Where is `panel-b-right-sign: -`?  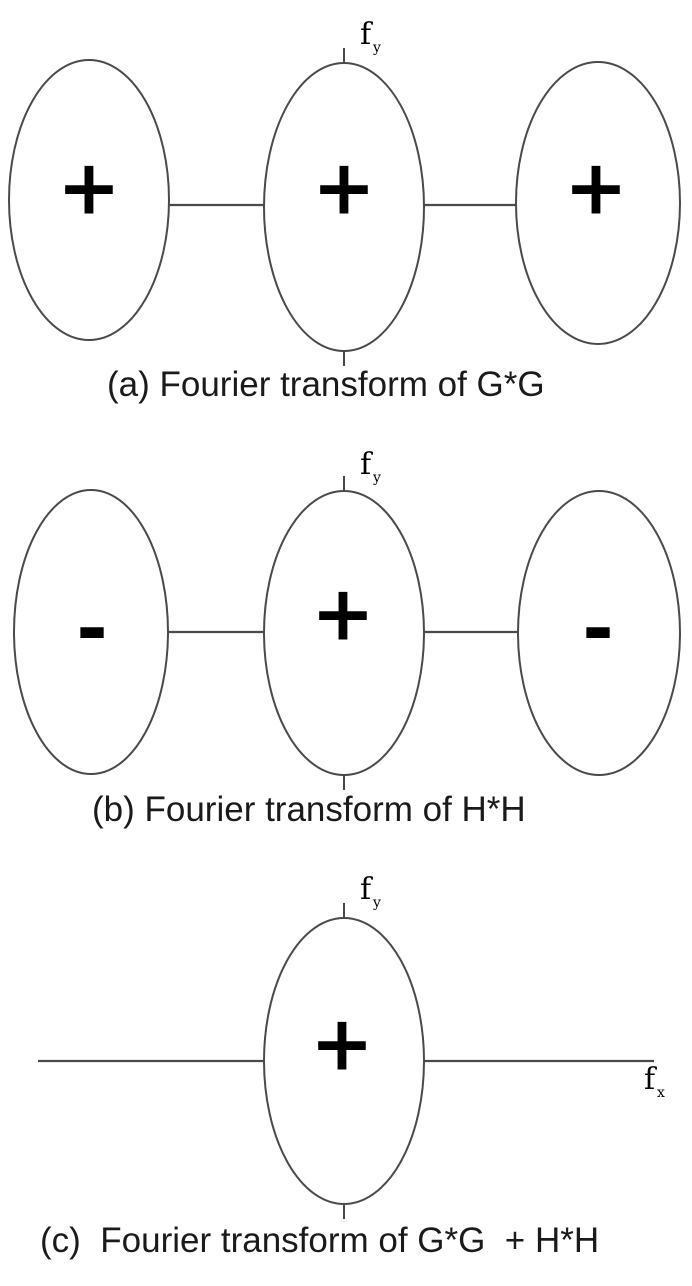
panel-b-right-sign: - is located at coordinates (598, 628).